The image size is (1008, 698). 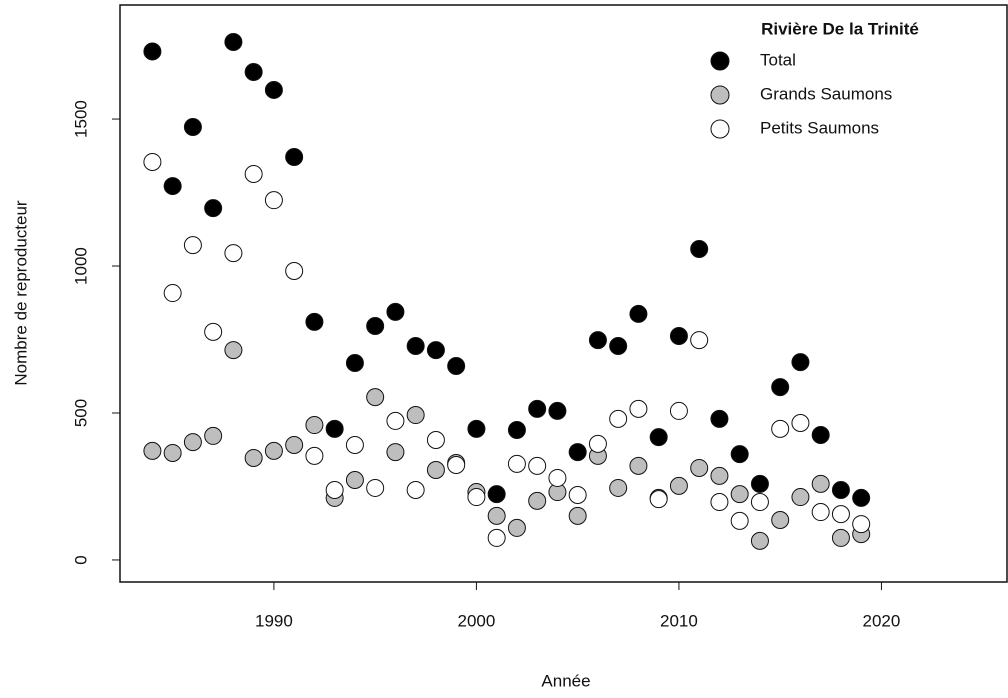 What do you see at coordinates (882, 620) in the screenshot?
I see `x-tick-label: 2020` at bounding box center [882, 620].